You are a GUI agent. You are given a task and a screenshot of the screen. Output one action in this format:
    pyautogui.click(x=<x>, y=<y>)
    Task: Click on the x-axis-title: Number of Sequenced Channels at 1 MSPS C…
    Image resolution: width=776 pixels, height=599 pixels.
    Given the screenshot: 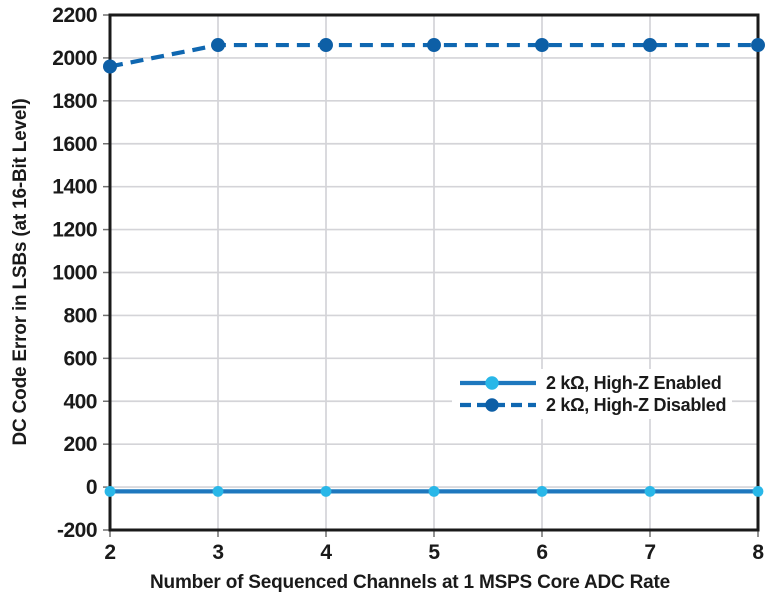 What is the action you would take?
    pyautogui.click(x=410, y=582)
    